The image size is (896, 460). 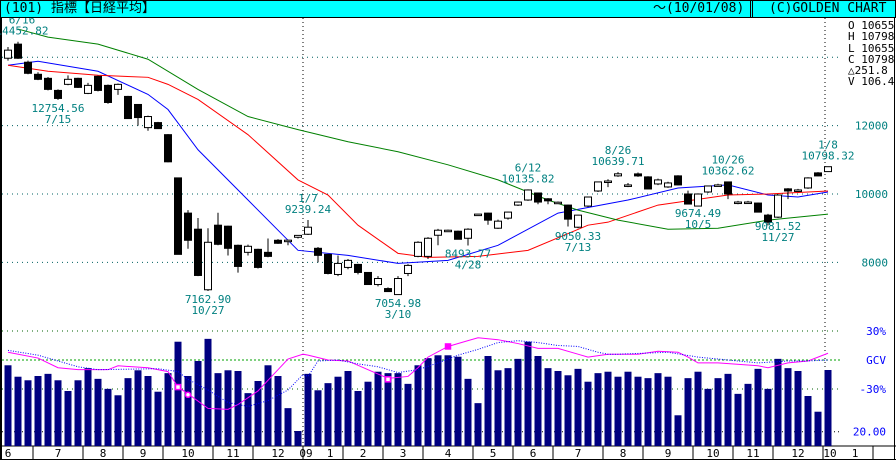 I want to click on month-label: 1, so click(x=855, y=453).